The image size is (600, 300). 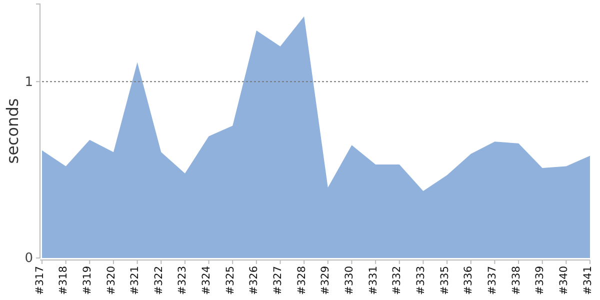 I want to click on x-tick-label: #329, so click(x=326, y=280).